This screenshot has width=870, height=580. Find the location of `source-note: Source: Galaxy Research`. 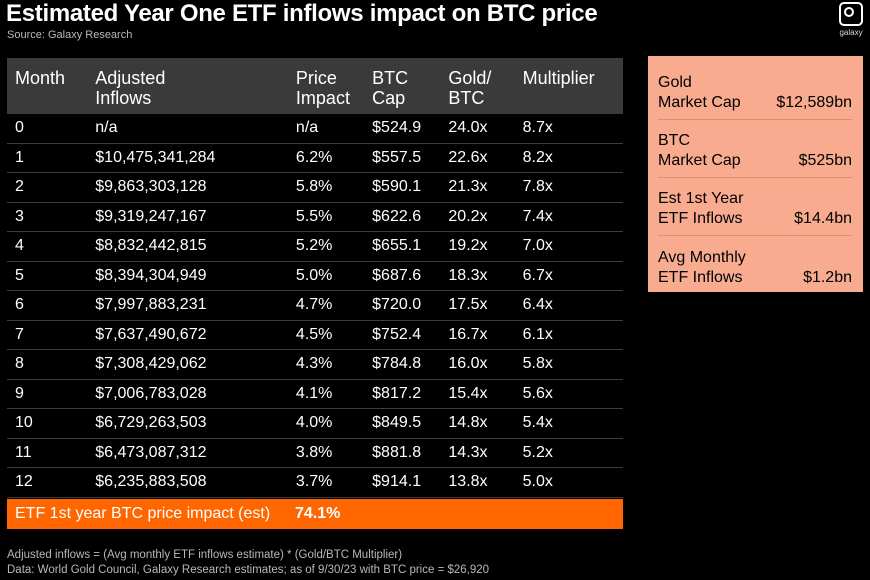

source-note: Source: Galaxy Research is located at coordinates (70, 35).